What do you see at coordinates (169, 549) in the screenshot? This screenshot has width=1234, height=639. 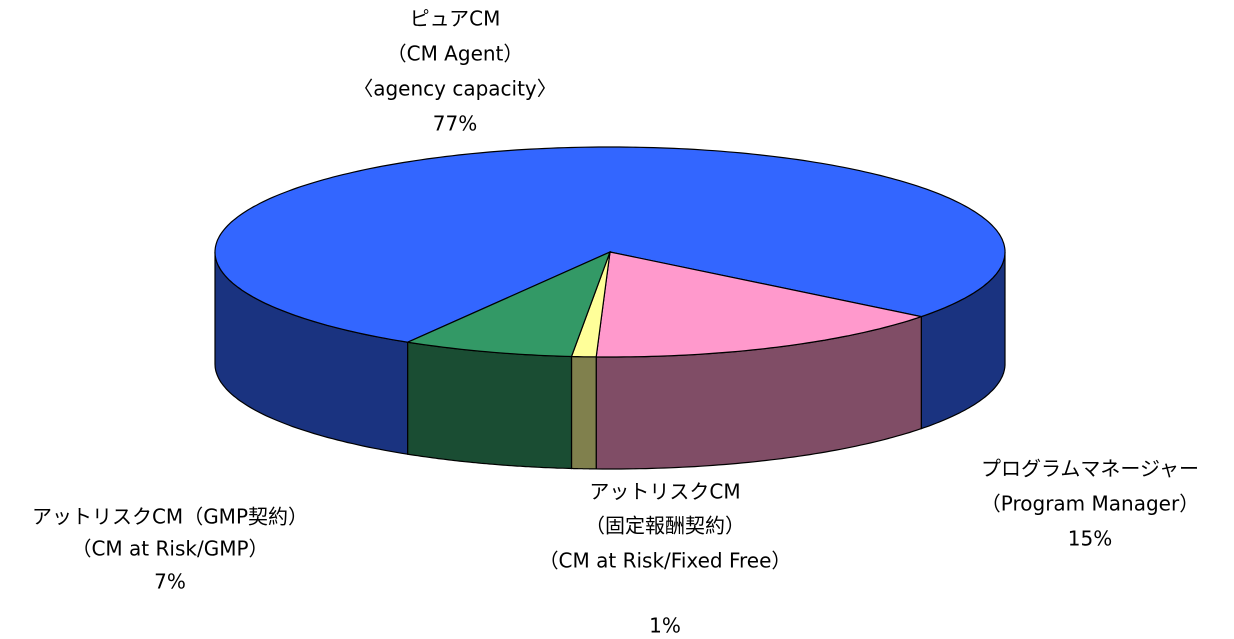 I see `slice-label: （CM at Risk/GMP）` at bounding box center [169, 549].